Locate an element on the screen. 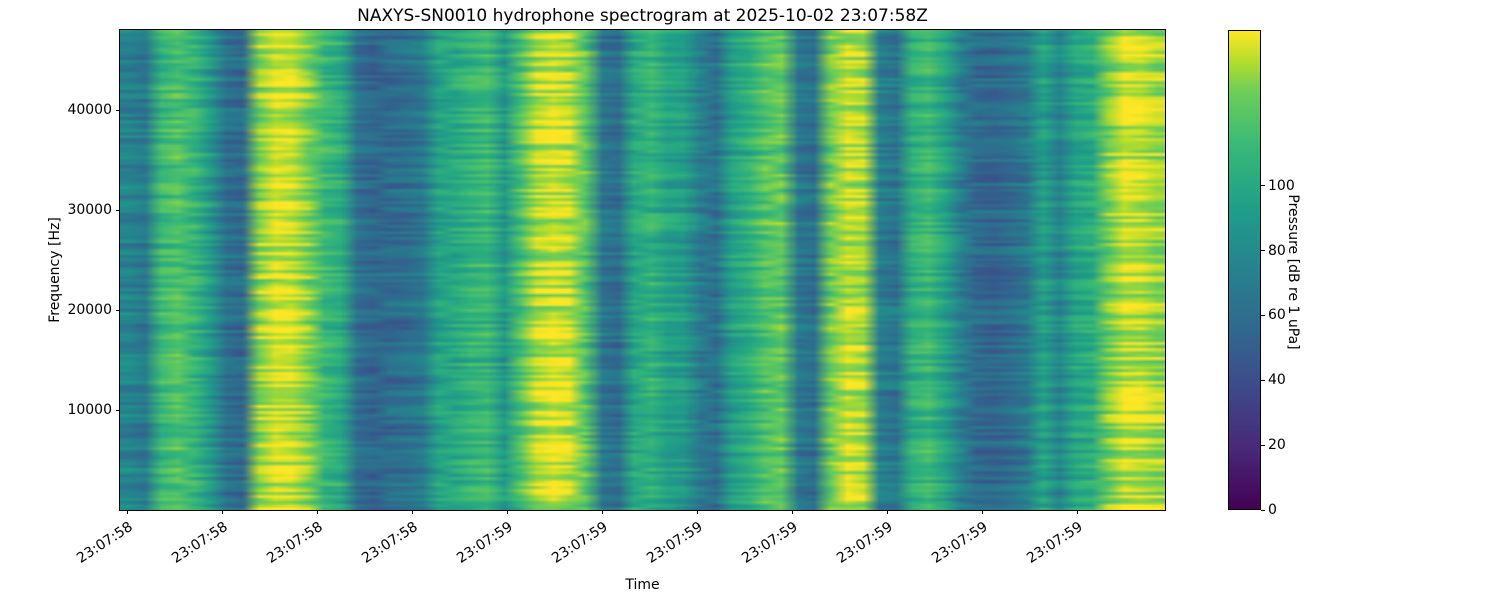 This screenshot has height=600, width=1500. colorbar-label: Pressure [dB re 1 uPa] is located at coordinates (1293, 272).